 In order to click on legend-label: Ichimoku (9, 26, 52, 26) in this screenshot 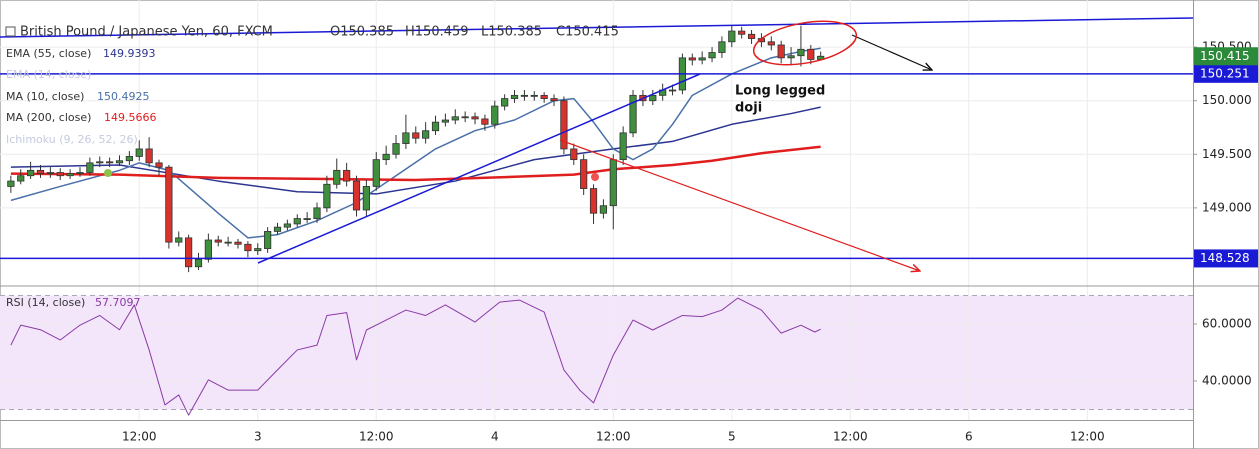, I will do `click(72, 139)`.